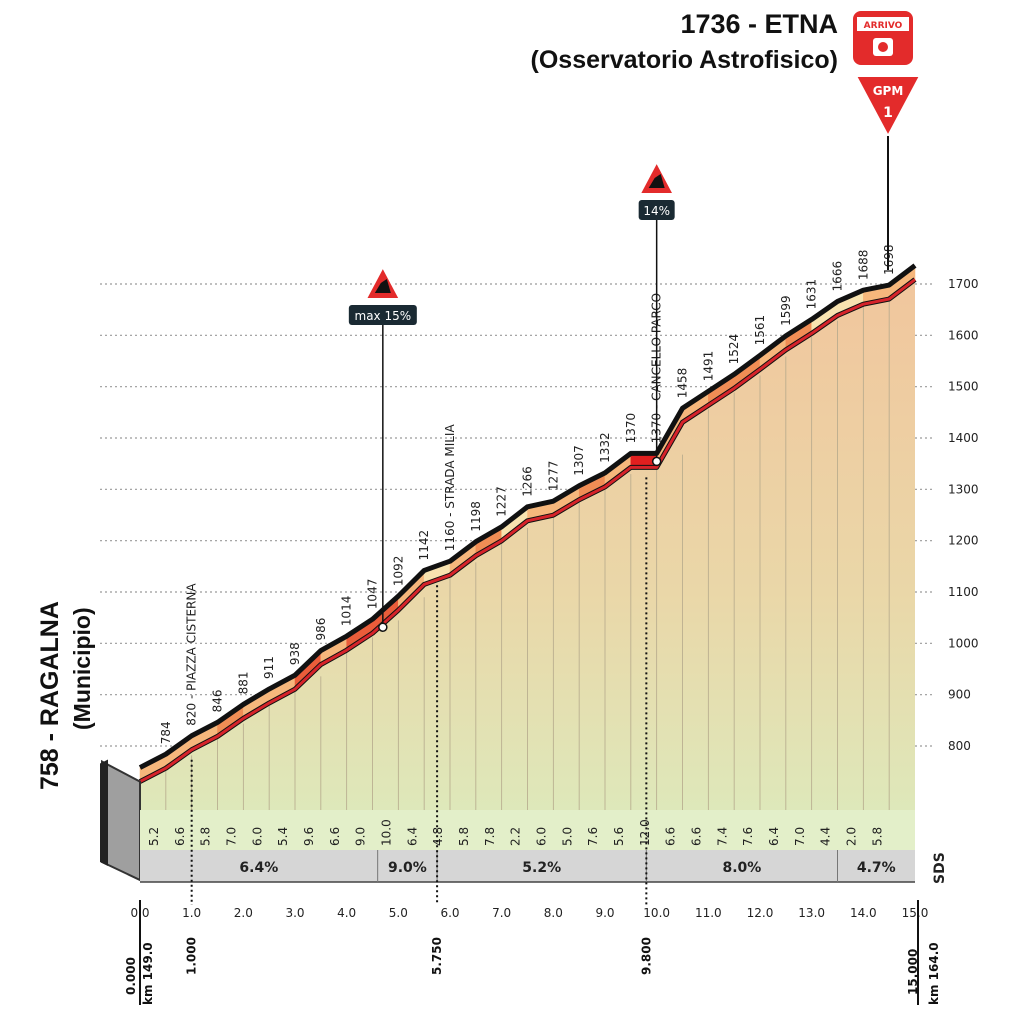 The image size is (1024, 1010). What do you see at coordinates (708, 366) in the screenshot?
I see `elevation-label: 1491` at bounding box center [708, 366].